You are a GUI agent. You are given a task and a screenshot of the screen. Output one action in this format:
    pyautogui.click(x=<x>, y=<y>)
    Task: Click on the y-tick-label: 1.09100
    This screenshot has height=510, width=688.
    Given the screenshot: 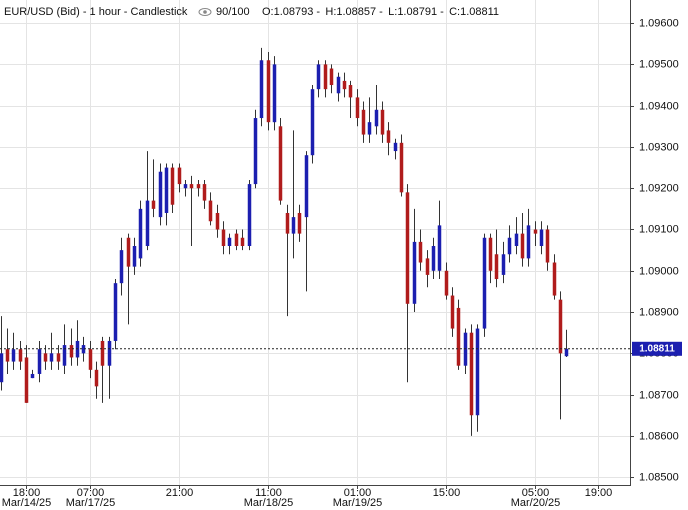 What is the action you would take?
    pyautogui.click(x=659, y=229)
    